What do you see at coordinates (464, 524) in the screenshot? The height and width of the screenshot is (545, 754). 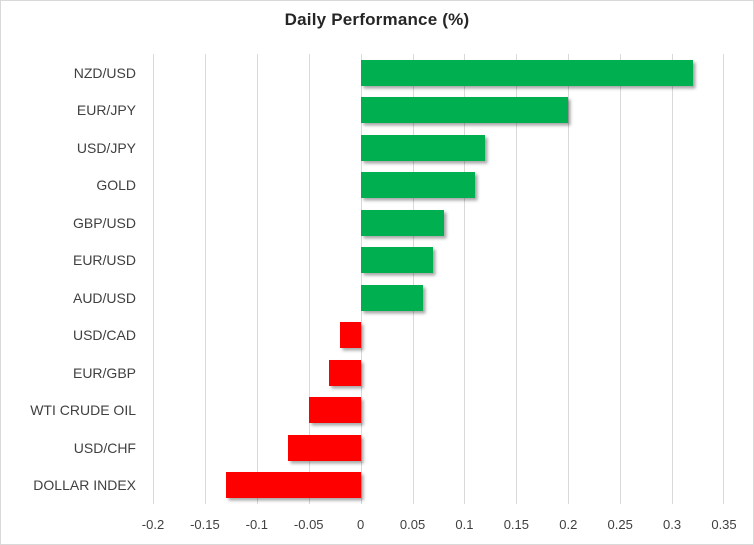 I see `x-tick-label: 0.1` at bounding box center [464, 524].